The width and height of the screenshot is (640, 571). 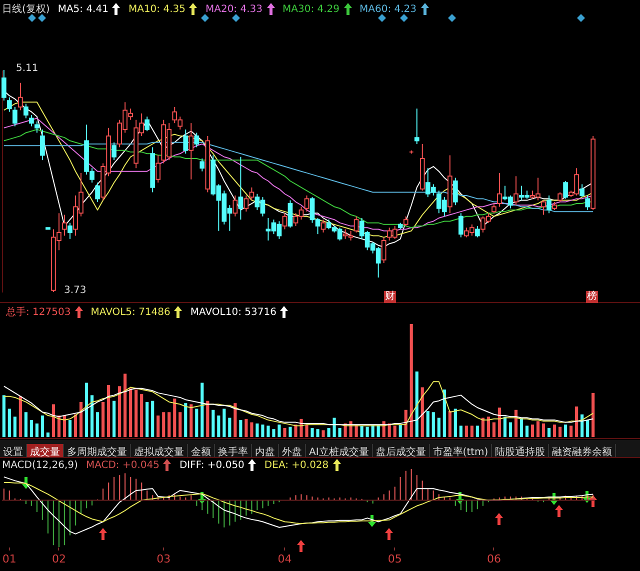 I want to click on legend-label: MAVOL10: 53716, so click(x=233, y=312).